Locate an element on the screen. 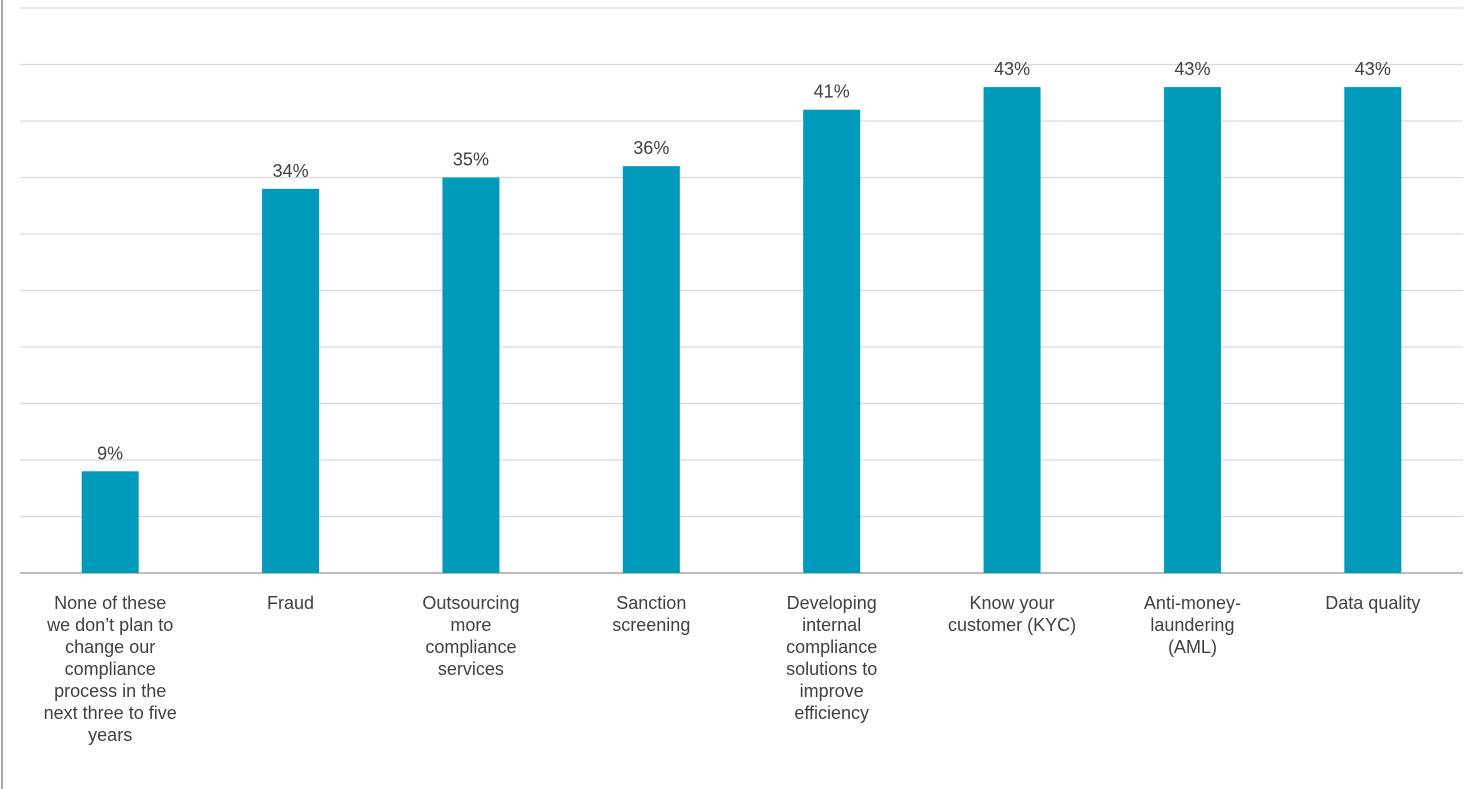 This screenshot has width=1473, height=789. category-label-6: Anti-money-laundering (AML) is located at coordinates (1192, 625).